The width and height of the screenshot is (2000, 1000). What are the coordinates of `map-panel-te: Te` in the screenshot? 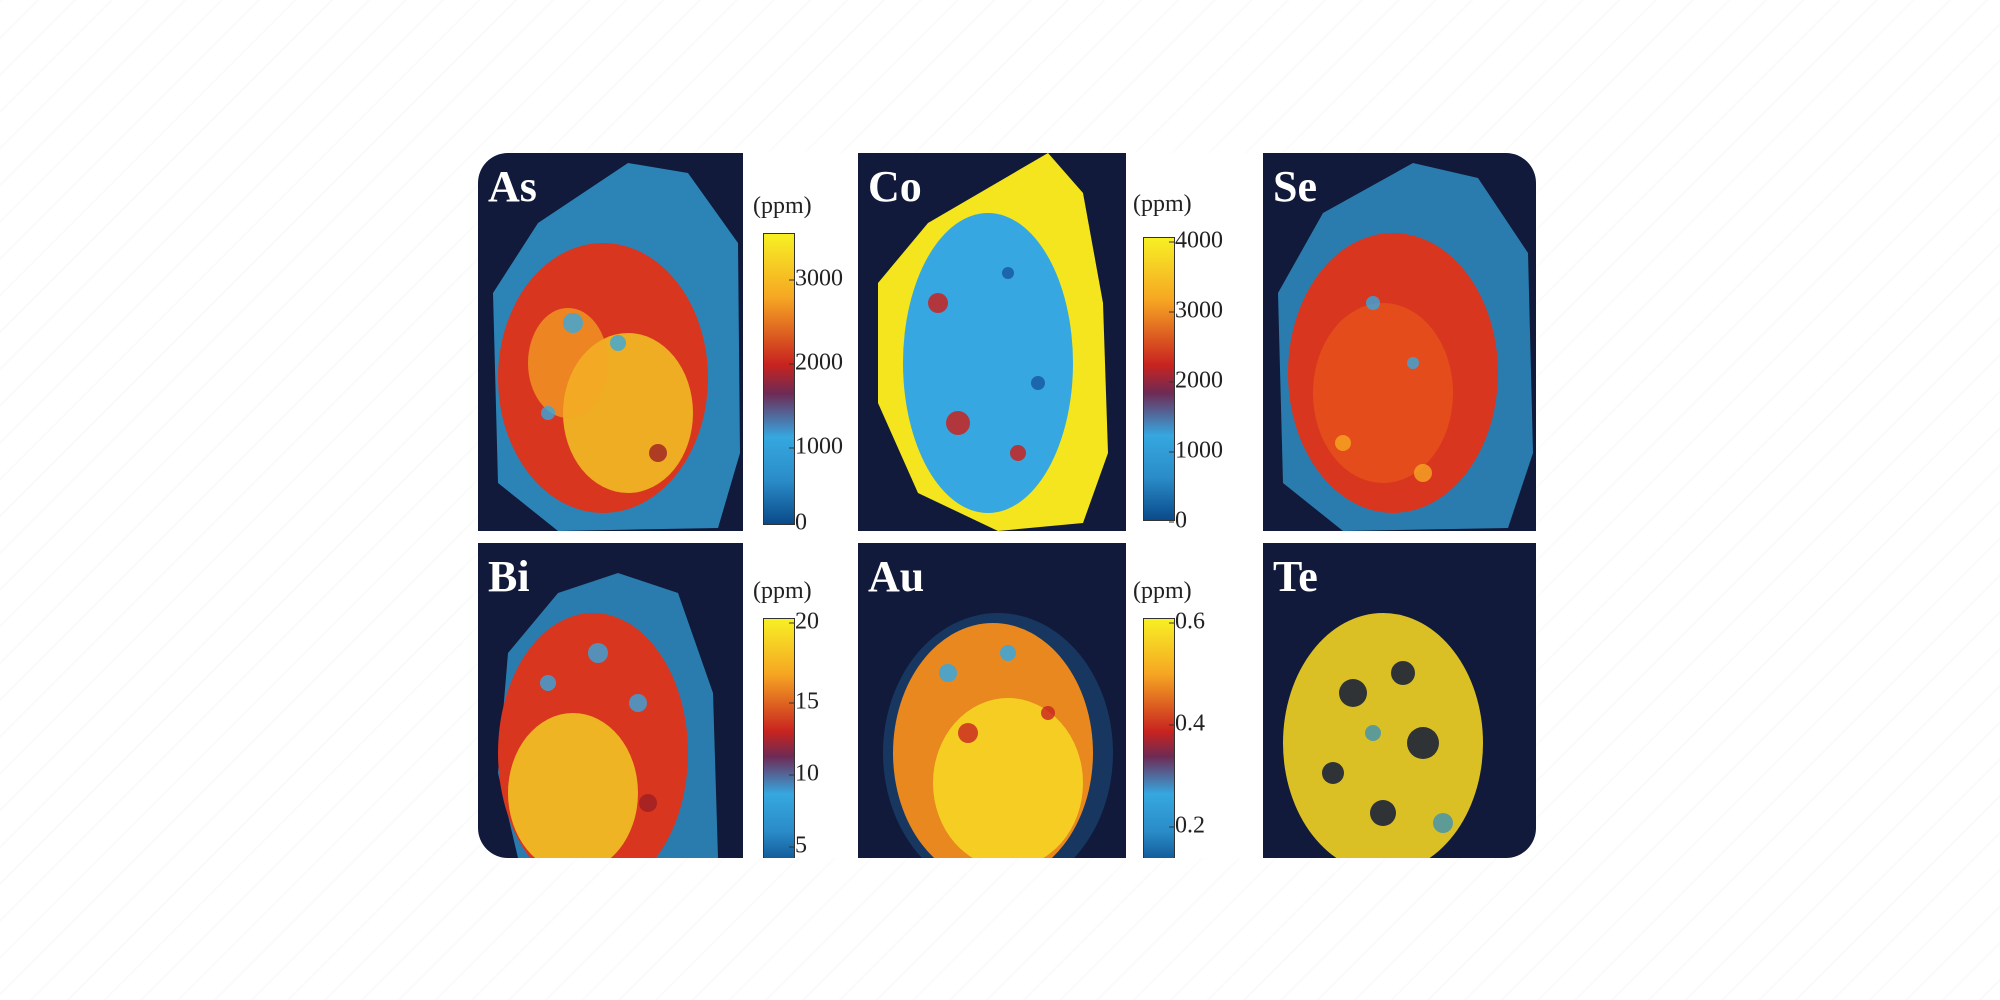 It's located at (1399, 700).